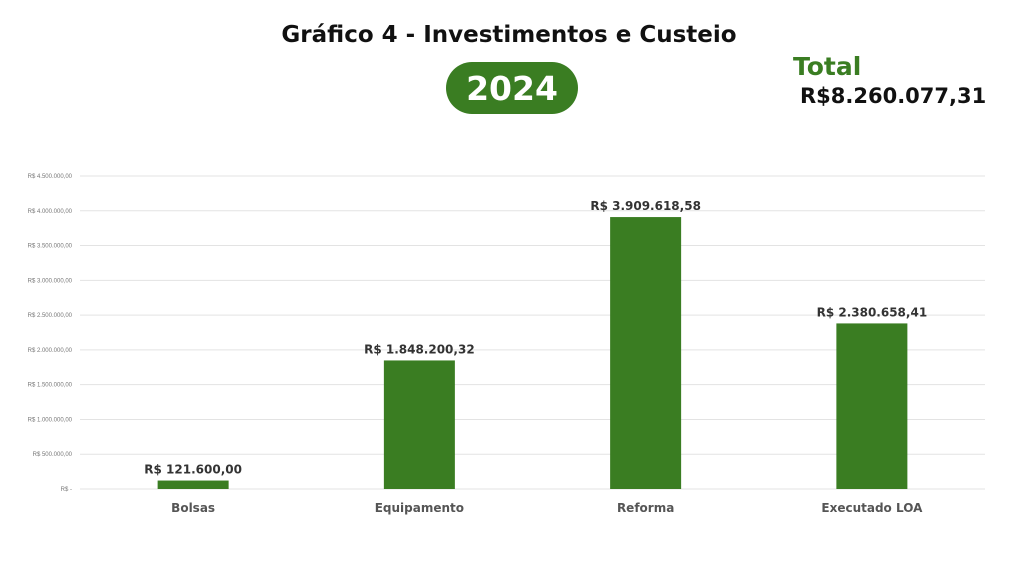 This screenshot has height=576, width=1024. Describe the element at coordinates (872, 312) in the screenshot. I see `data-label: R$ 2.380.658,41` at that location.